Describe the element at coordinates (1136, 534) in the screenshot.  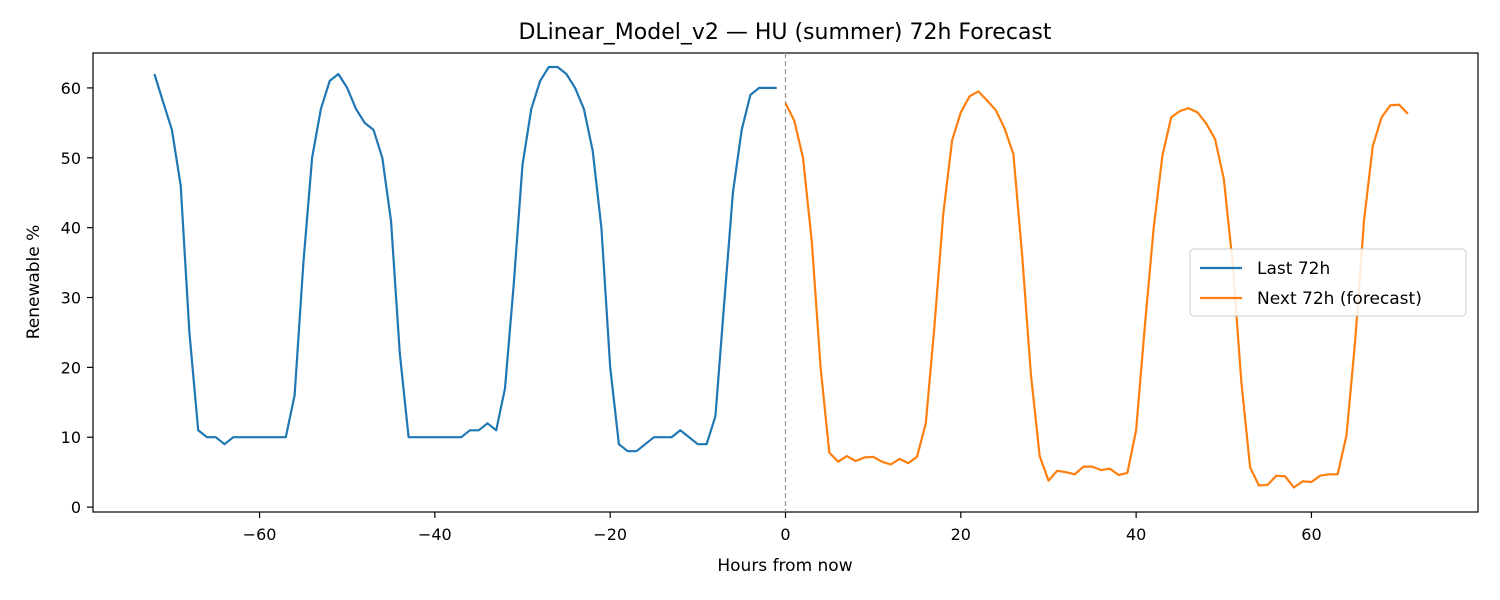
I see `x-tick-label: 40` at that location.